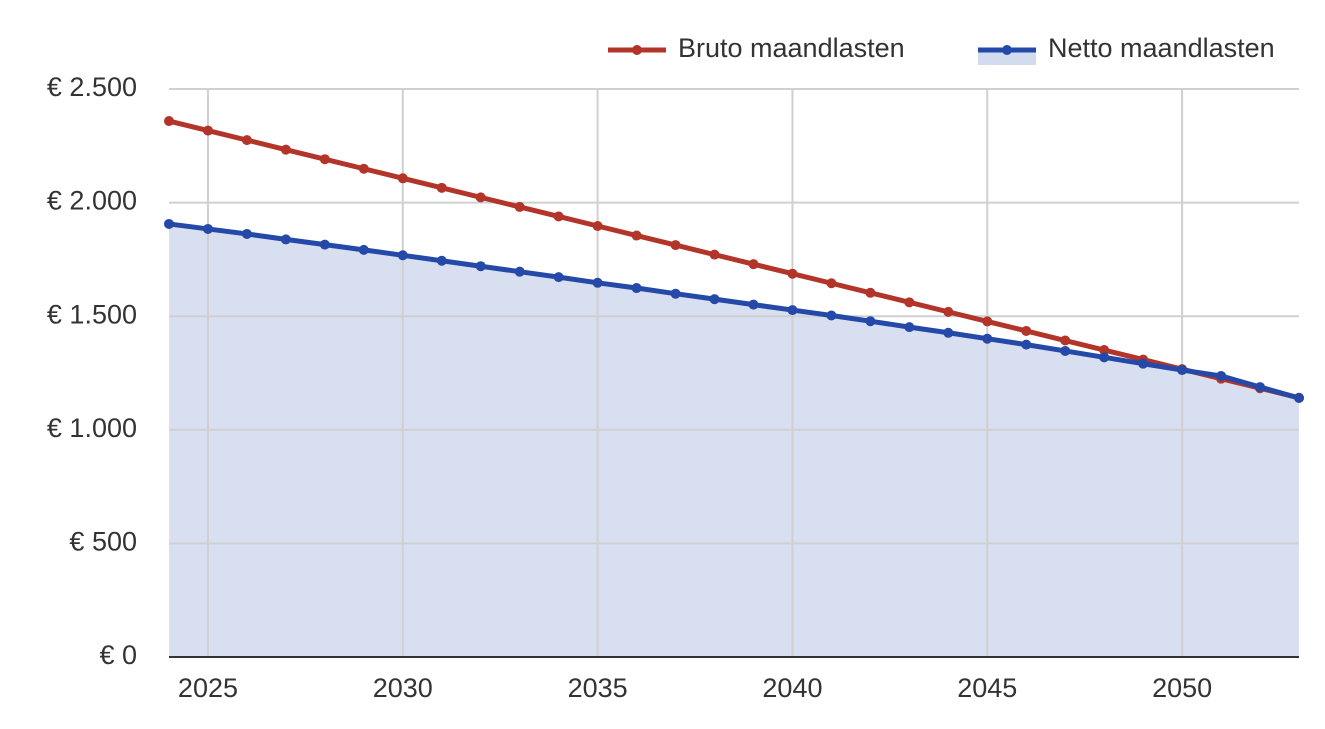  I want to click on legend-label: Bruto maandlasten, so click(791, 48).